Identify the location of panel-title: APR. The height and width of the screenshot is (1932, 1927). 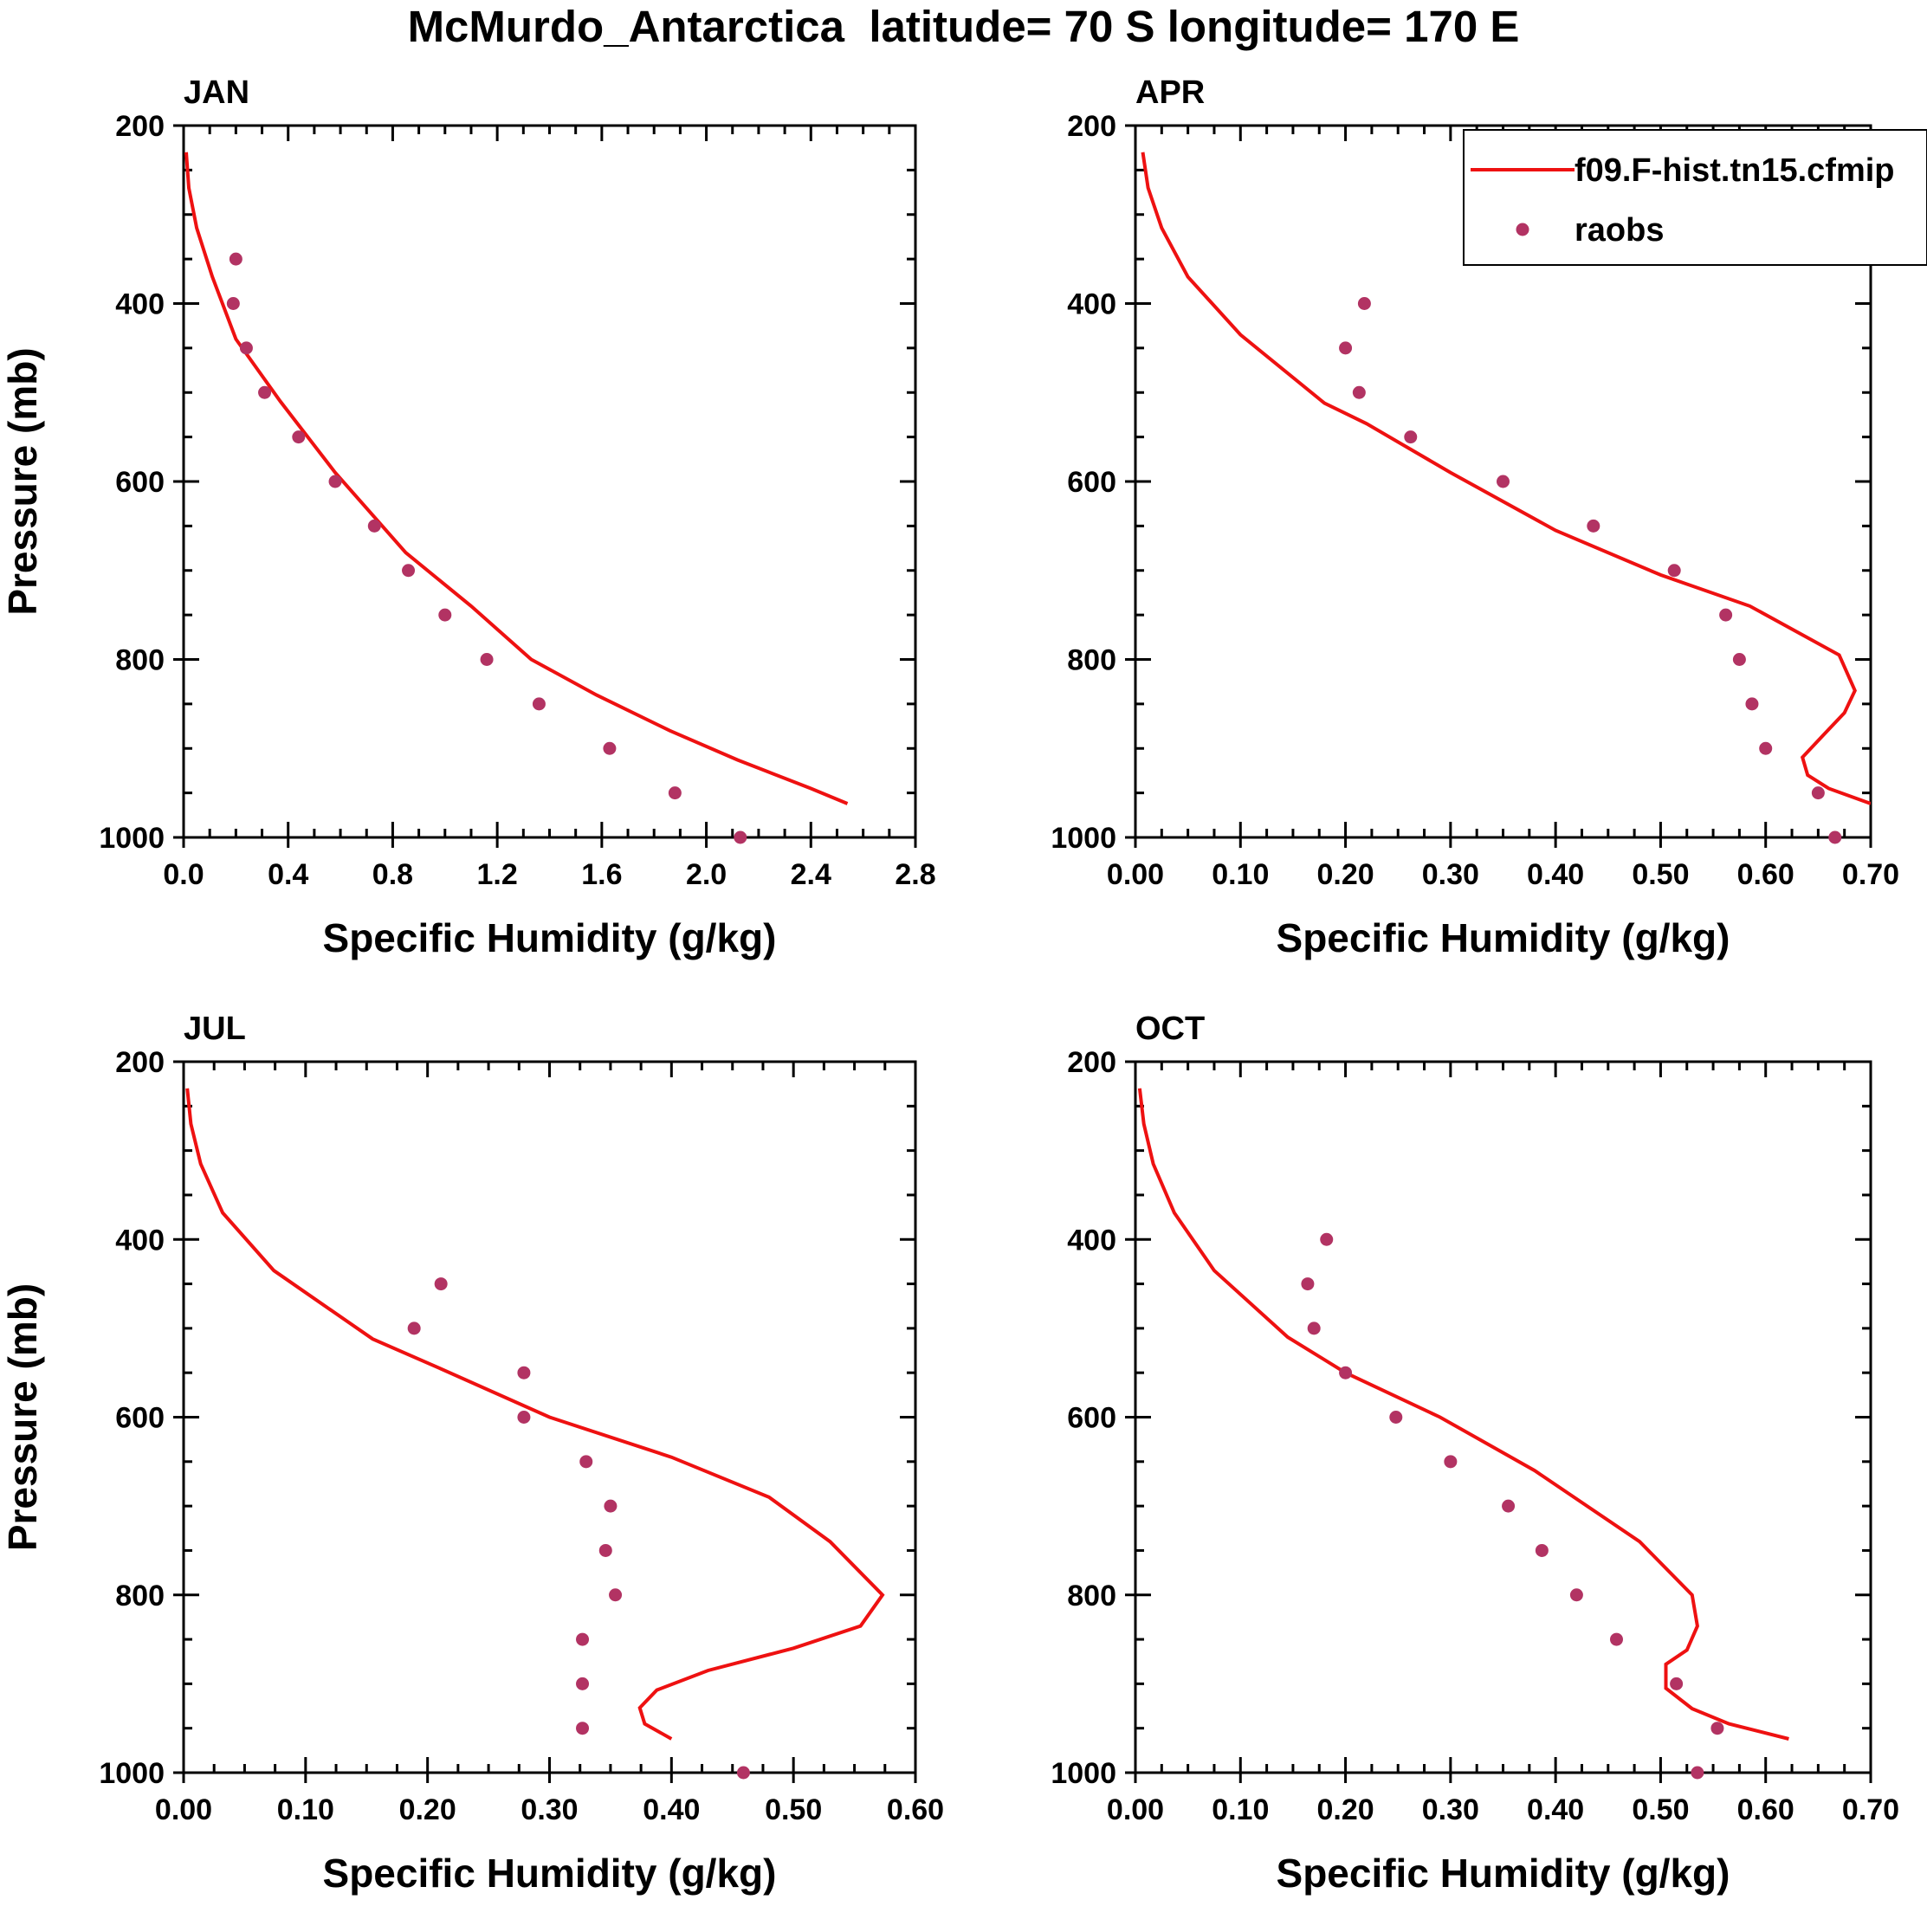
(1170, 92).